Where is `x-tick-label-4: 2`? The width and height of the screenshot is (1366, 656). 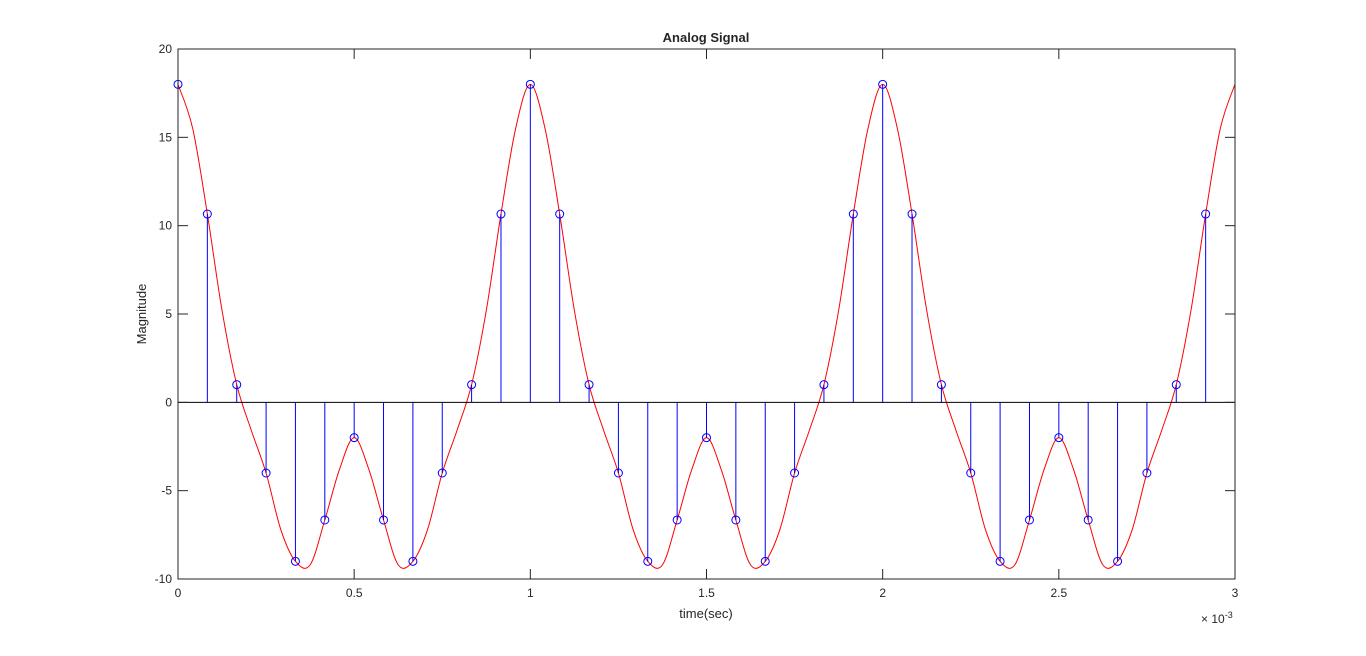
x-tick-label-4: 2 is located at coordinates (882, 593).